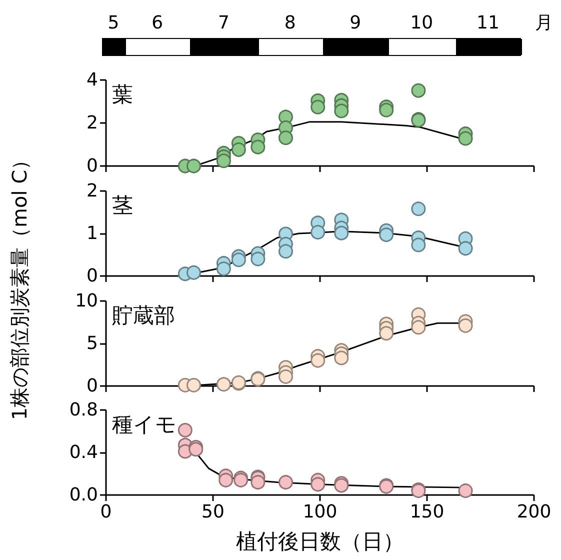  Describe the element at coordinates (427, 512) in the screenshot. I see `x-tick-label: 150` at that location.